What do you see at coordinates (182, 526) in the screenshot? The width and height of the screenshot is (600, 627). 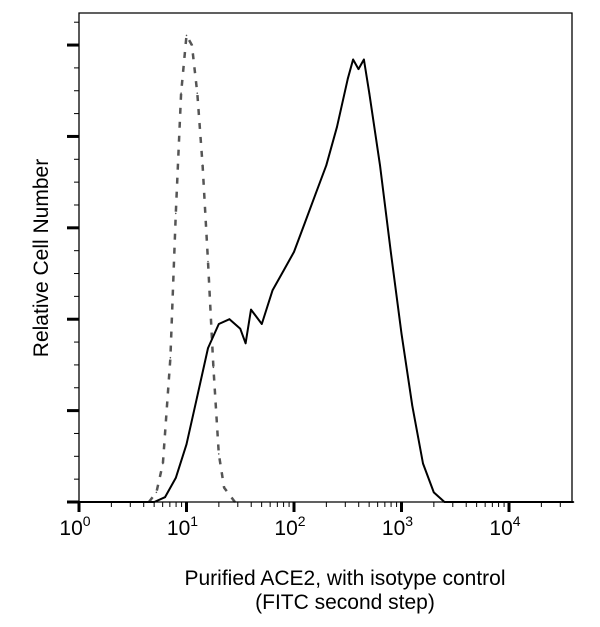 I see `x-tick-label: 10¹` at bounding box center [182, 526].